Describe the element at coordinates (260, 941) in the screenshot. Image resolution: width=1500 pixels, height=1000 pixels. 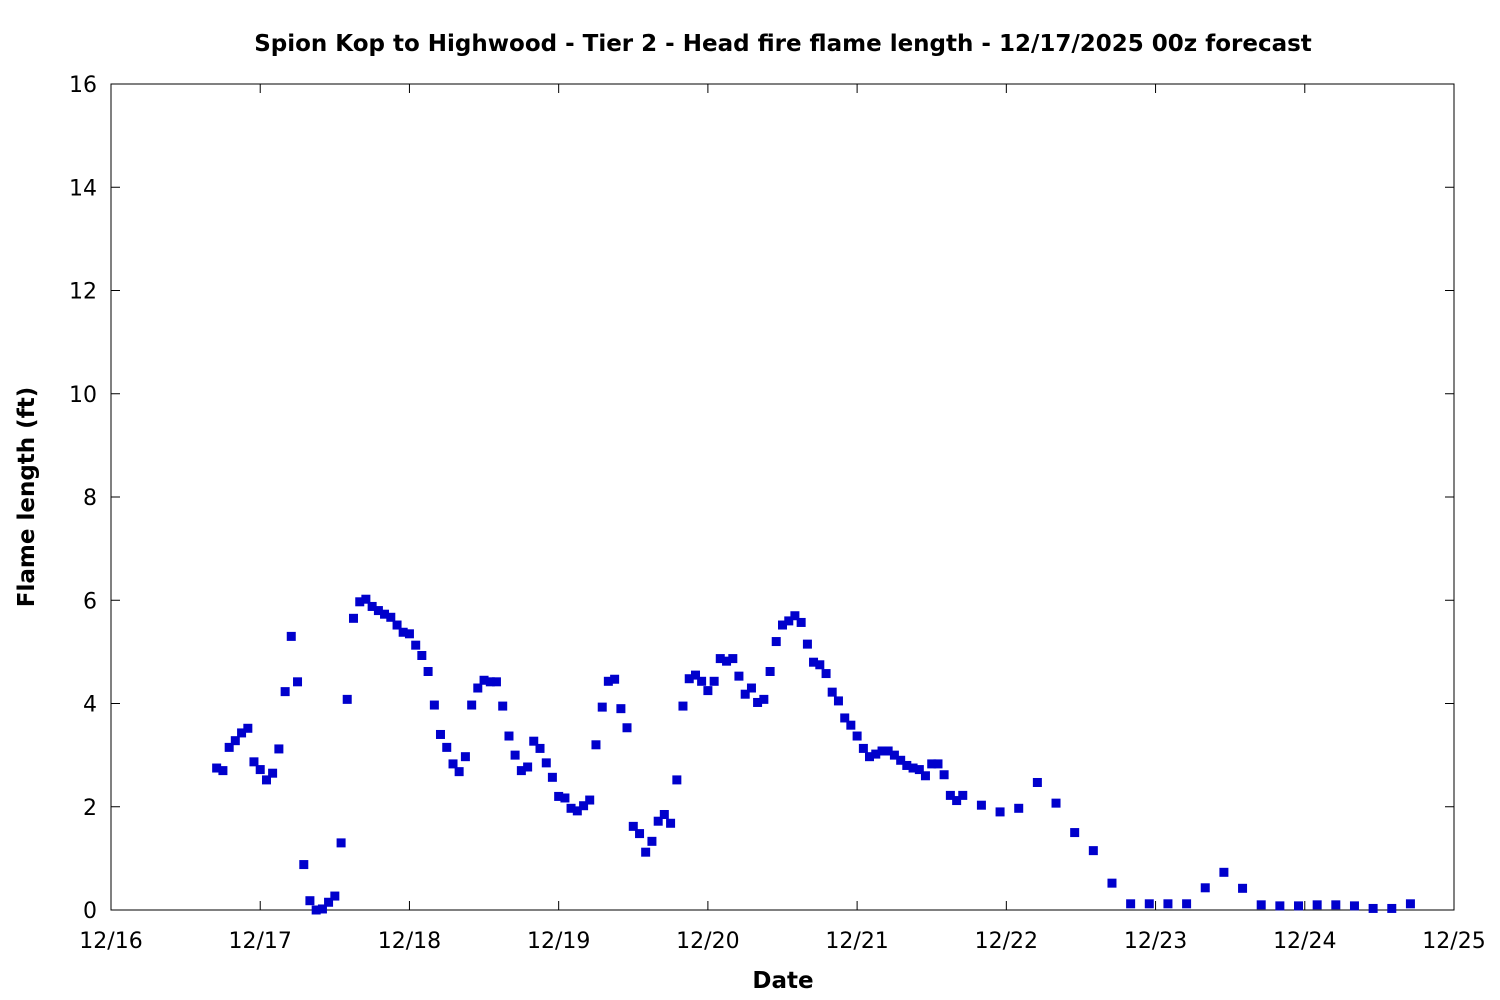
I see `x-tick-label: 12/17` at that location.